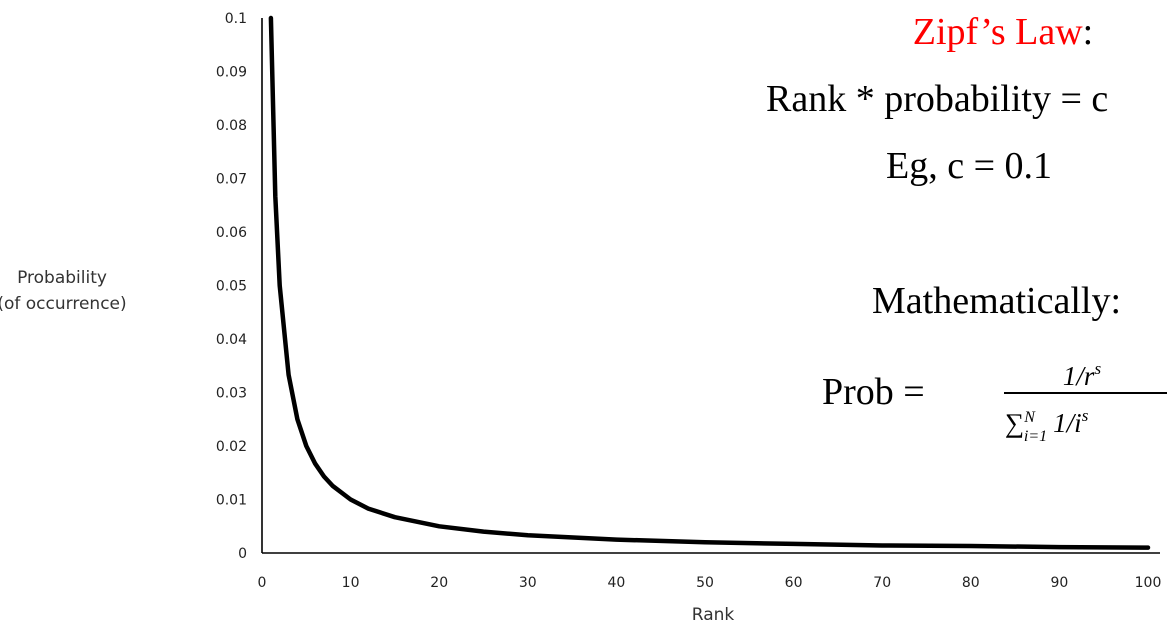 The height and width of the screenshot is (641, 1167). What do you see at coordinates (1067, 423) in the screenshot?
I see `formula-denominator-term: 1/i` at bounding box center [1067, 423].